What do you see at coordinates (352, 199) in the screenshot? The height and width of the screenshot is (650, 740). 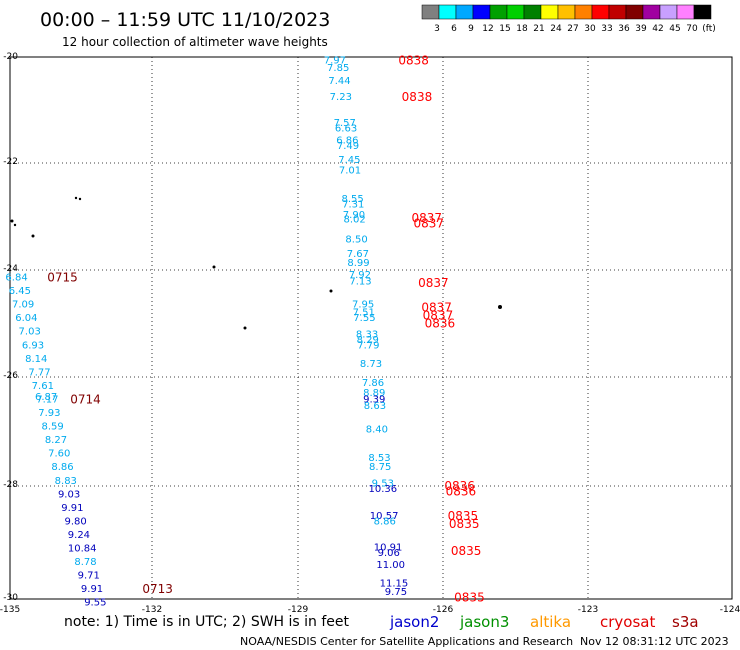 I see `wave-height-label: 8.55` at bounding box center [352, 199].